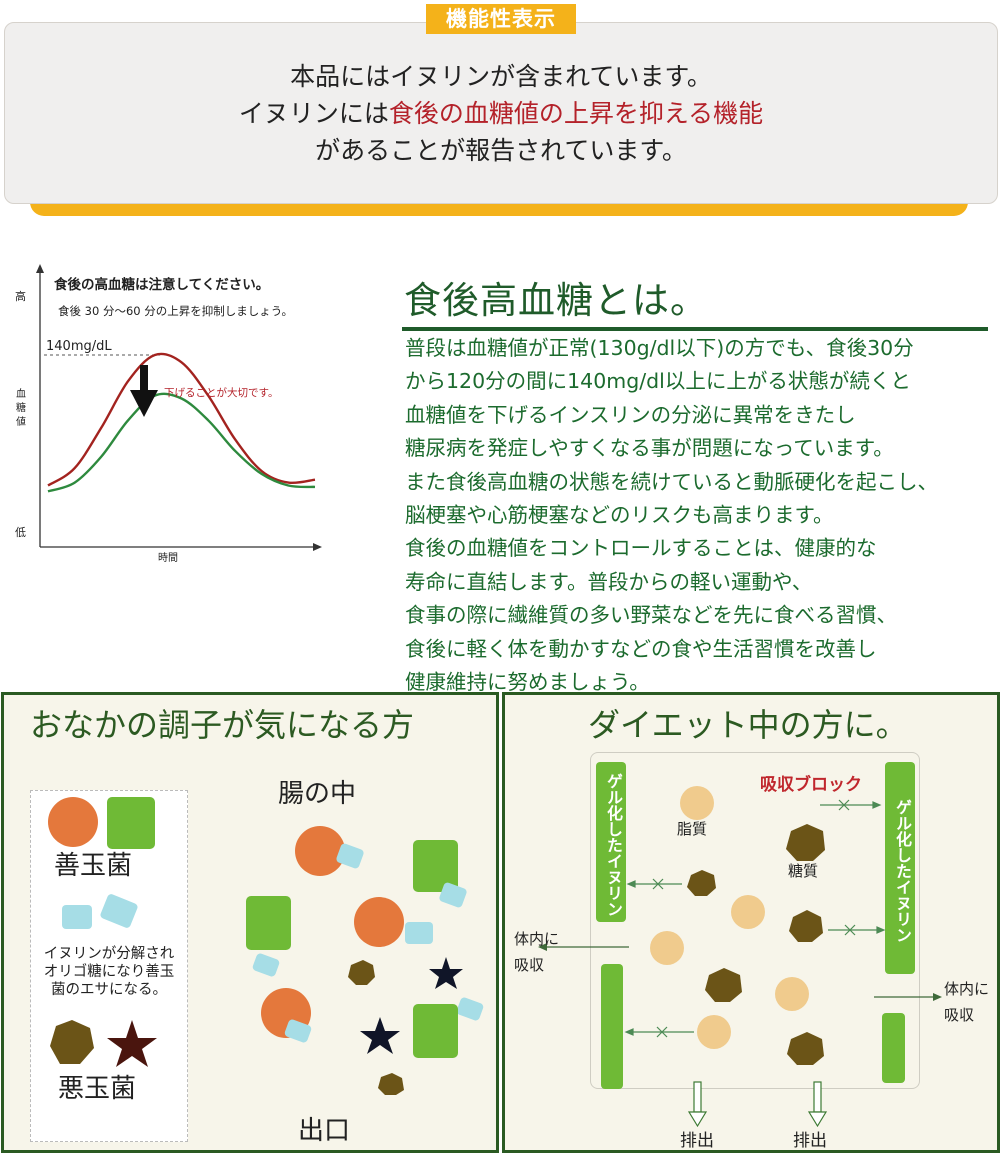 This screenshot has height=1157, width=1002. Describe the element at coordinates (21, 393) in the screenshot. I see `y-axis-label-1: 血` at that location.